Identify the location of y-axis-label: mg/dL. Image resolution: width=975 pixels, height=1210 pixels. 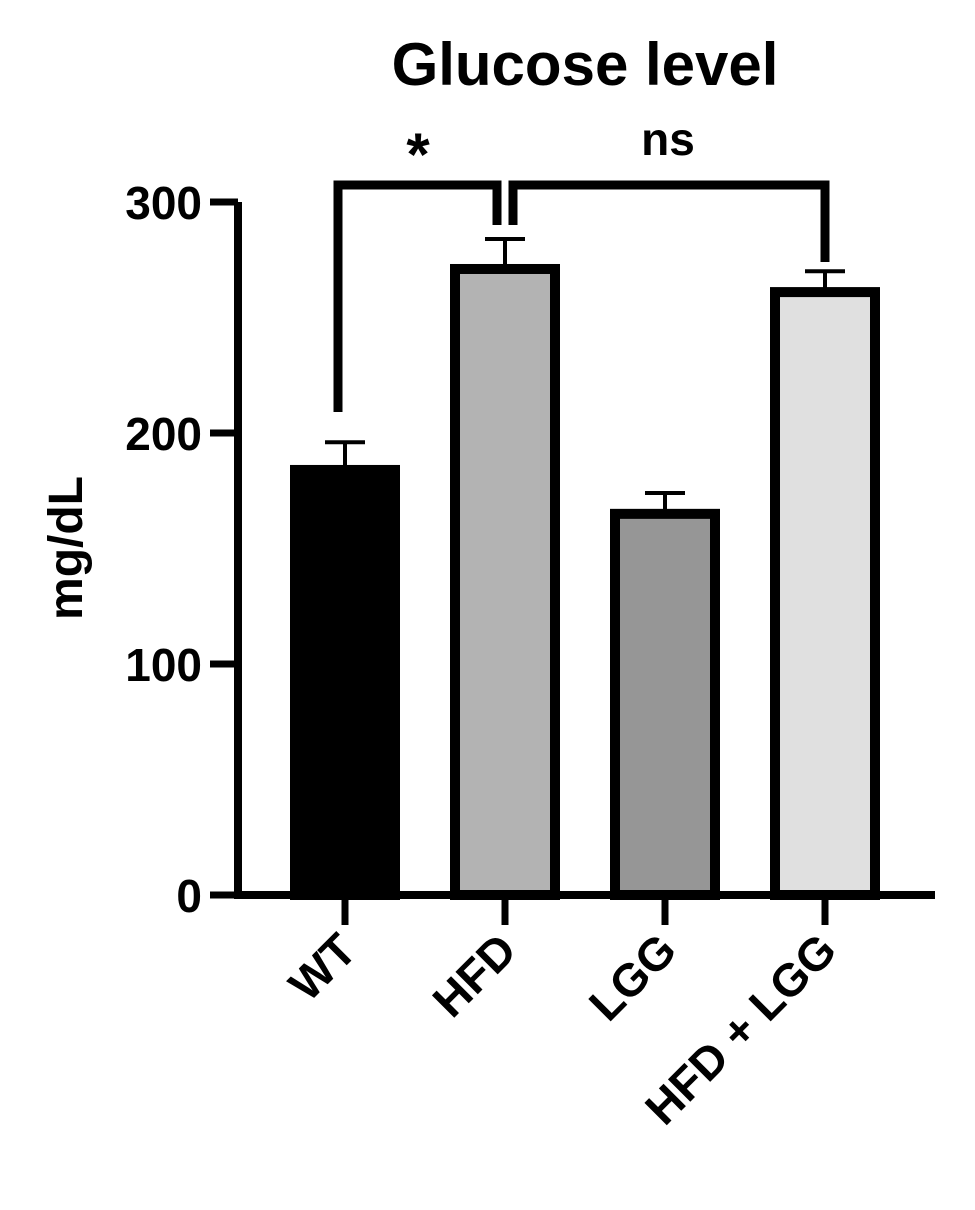
(66, 548).